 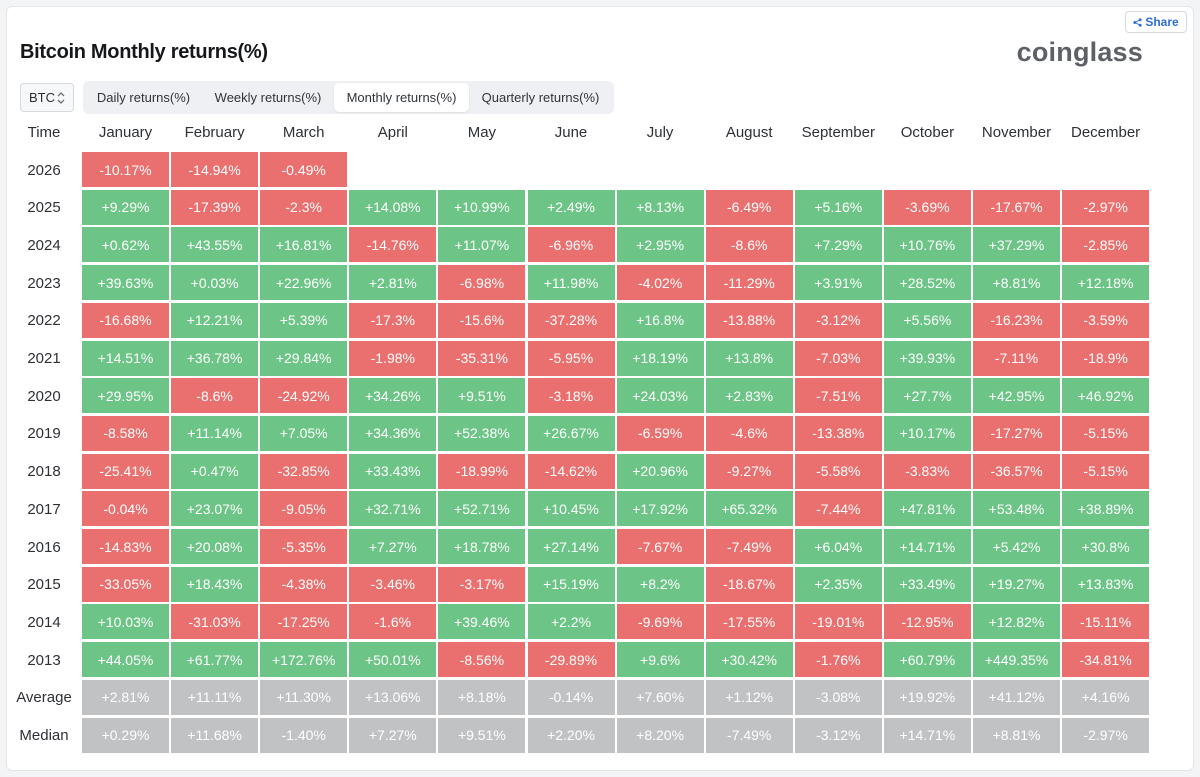 I want to click on return-cell: -18.99%, so click(x=482, y=471).